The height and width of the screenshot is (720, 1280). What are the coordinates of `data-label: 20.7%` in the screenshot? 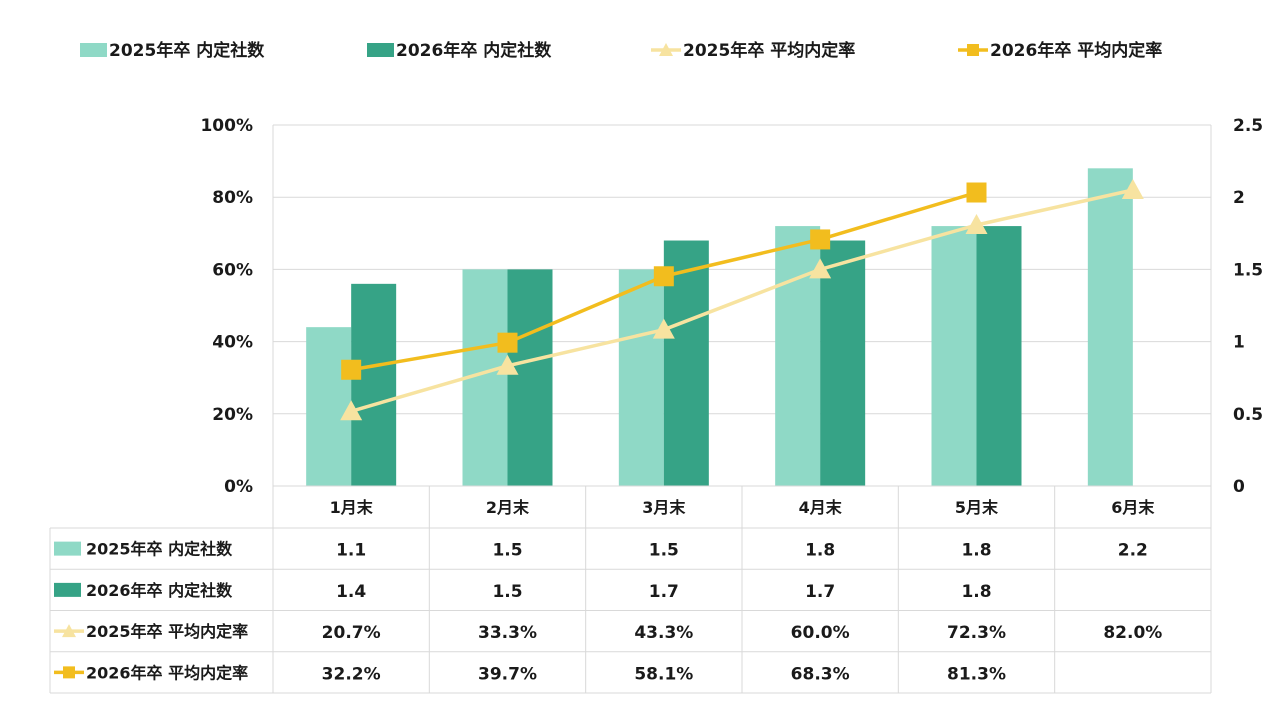 It's located at (351, 633).